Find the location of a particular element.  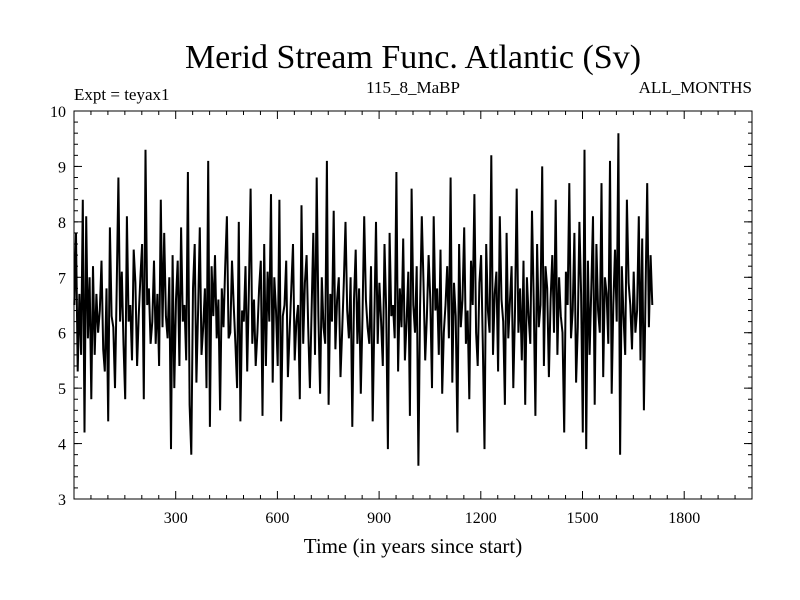

x-tick-label: 1200 is located at coordinates (481, 518).